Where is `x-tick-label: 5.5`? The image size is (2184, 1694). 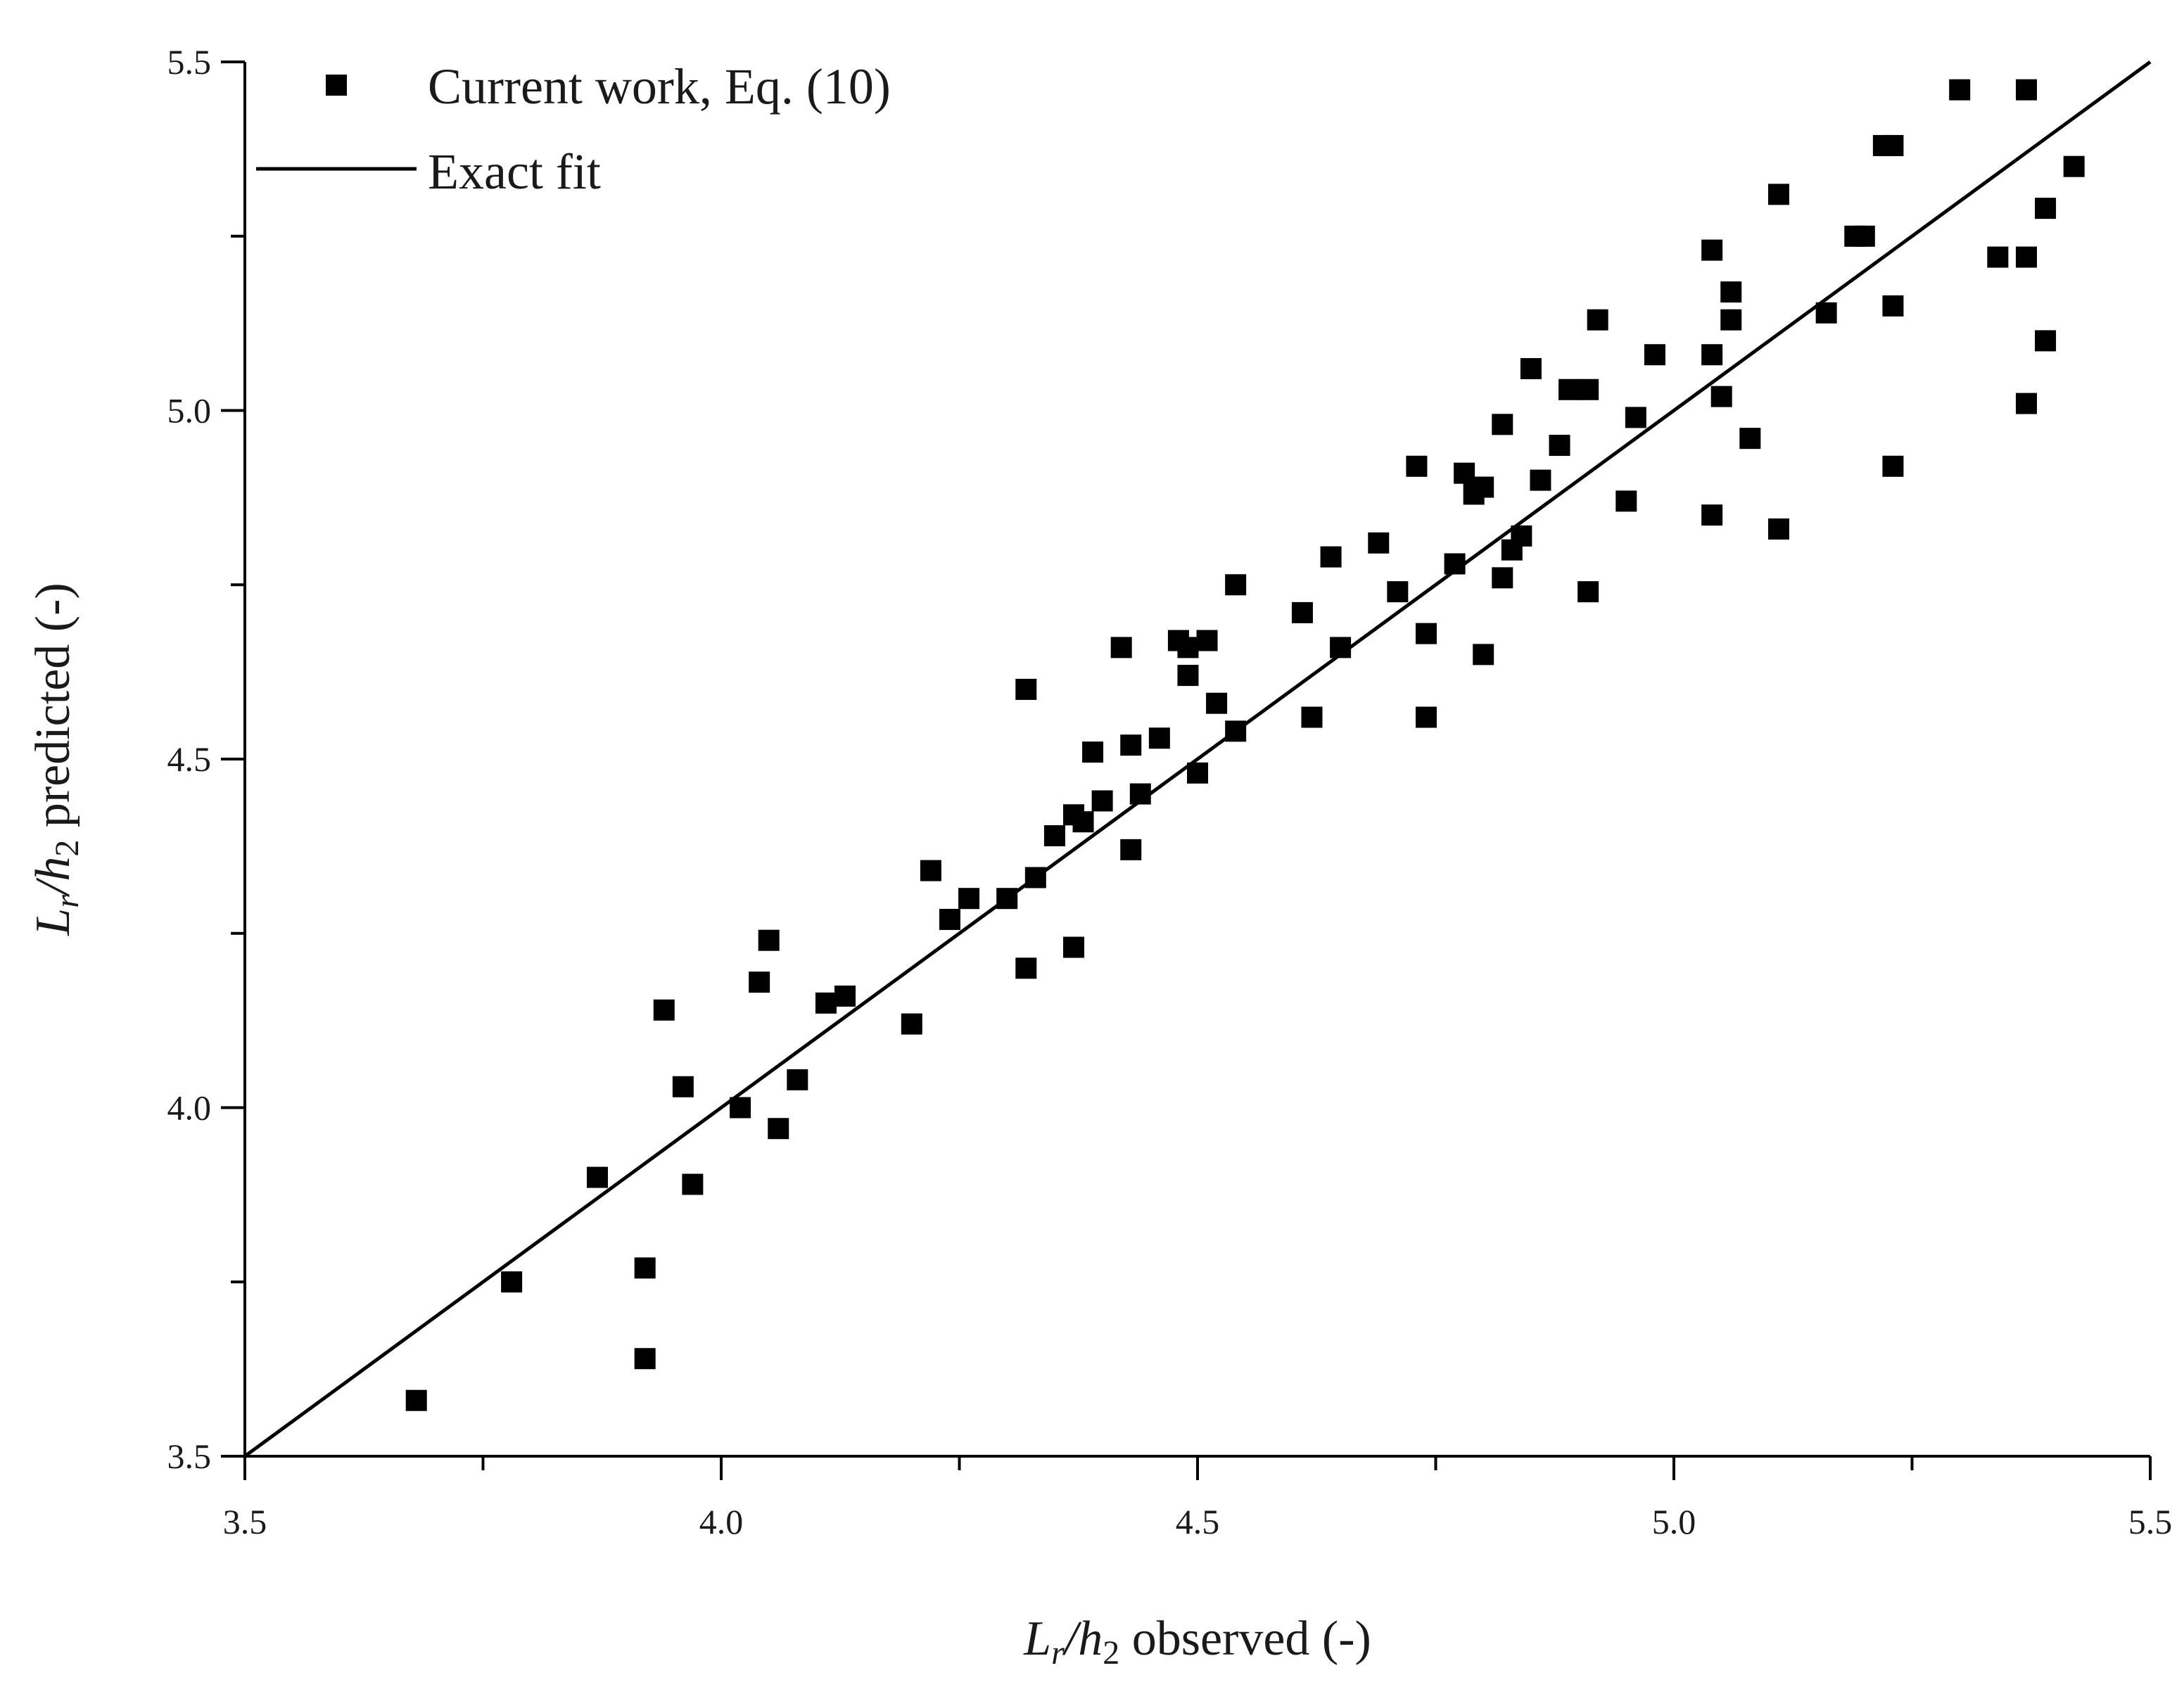
x-tick-label: 5.5 is located at coordinates (2151, 1521).